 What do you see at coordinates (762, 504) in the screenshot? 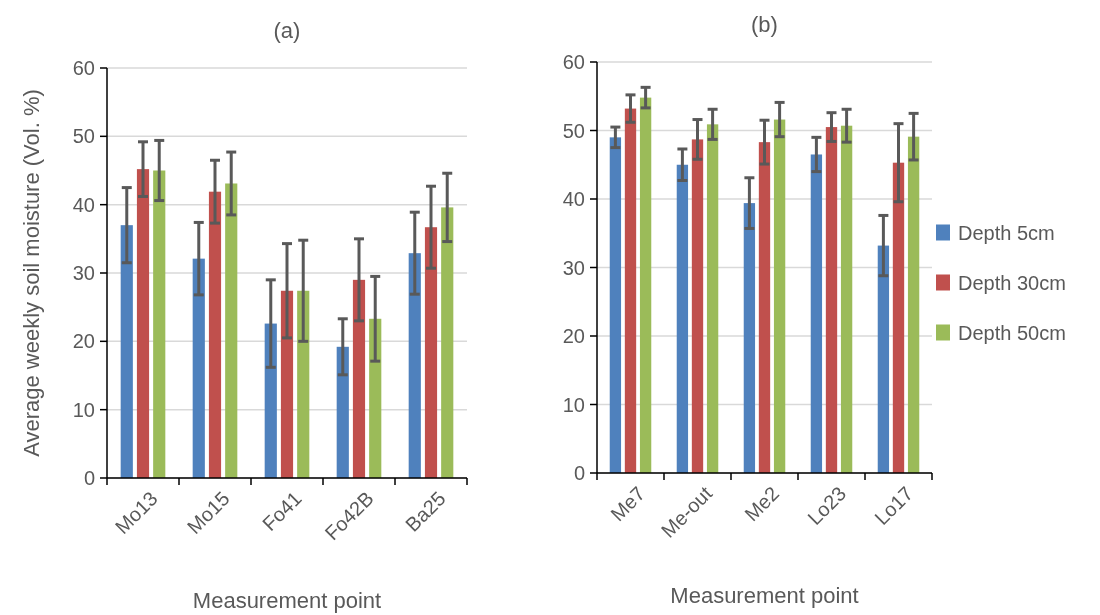
I see `x-tick-label: Me2` at bounding box center [762, 504].